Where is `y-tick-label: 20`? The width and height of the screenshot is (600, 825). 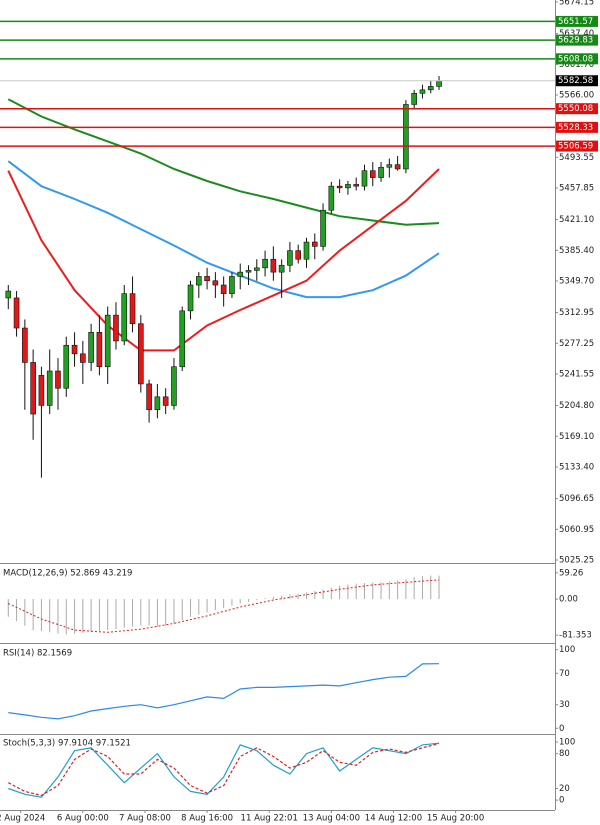
y-tick-label: 20 is located at coordinates (564, 789).